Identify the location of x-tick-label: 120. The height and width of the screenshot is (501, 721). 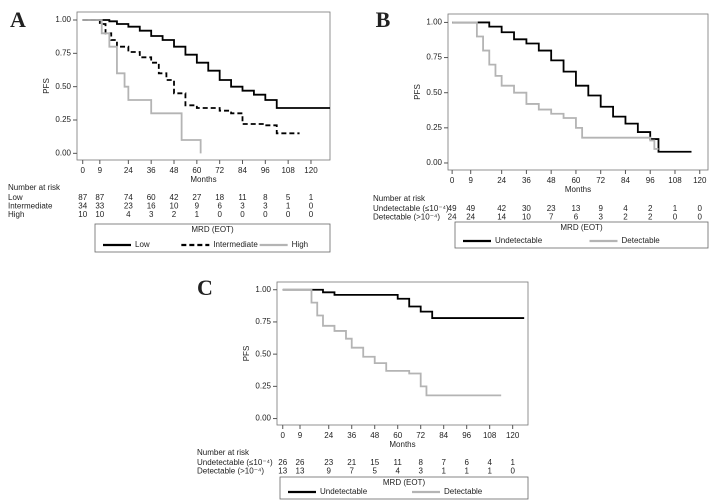
(700, 180).